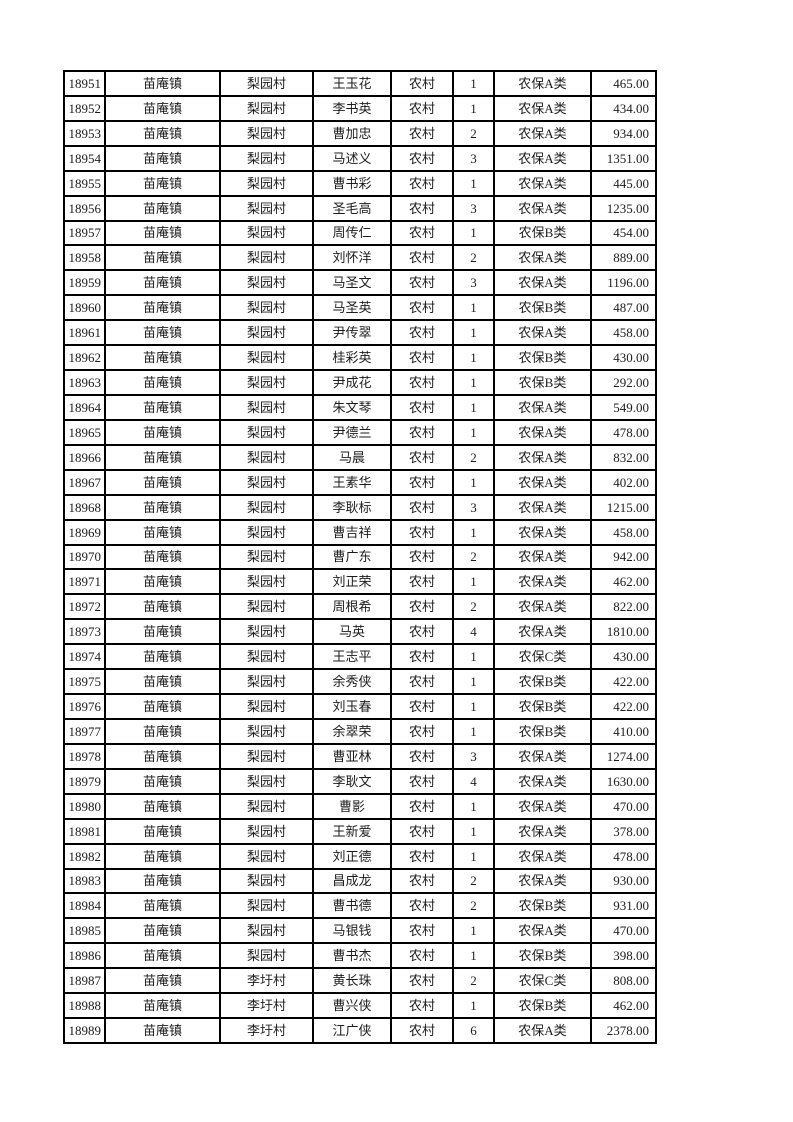 The image size is (793, 1122). What do you see at coordinates (84, 308) in the screenshot?
I see `cell-id: 18960` at bounding box center [84, 308].